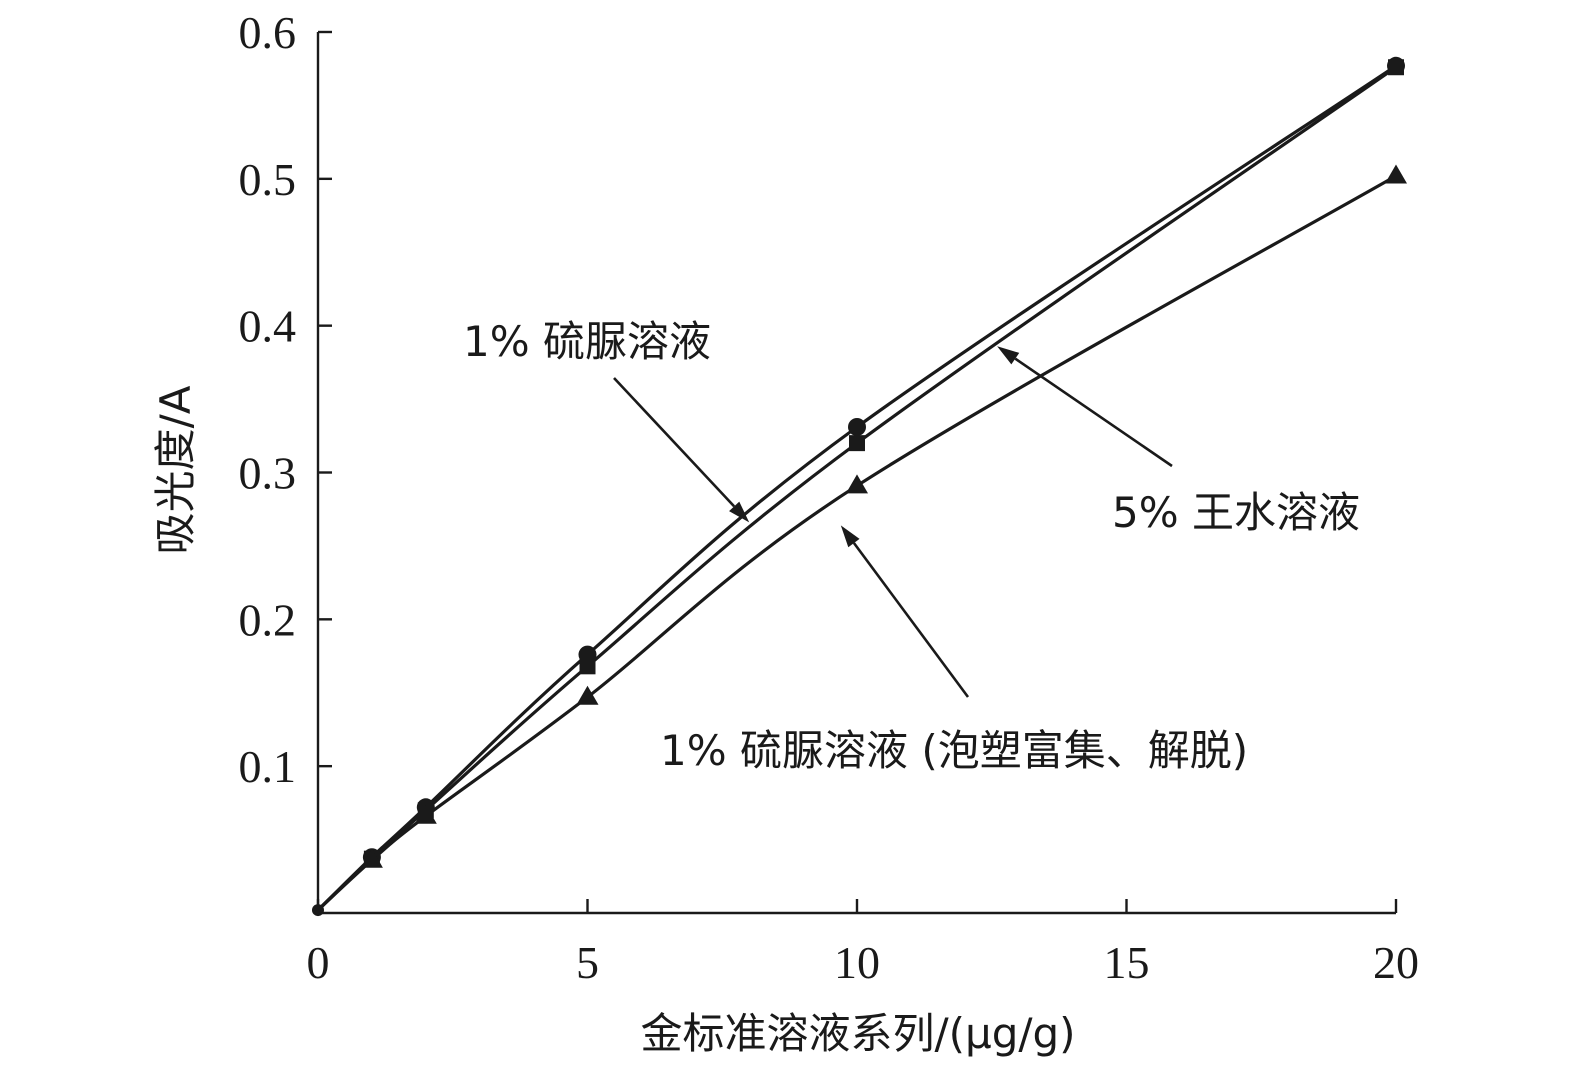  I want to click on x-tick-label: 0, so click(318, 962).